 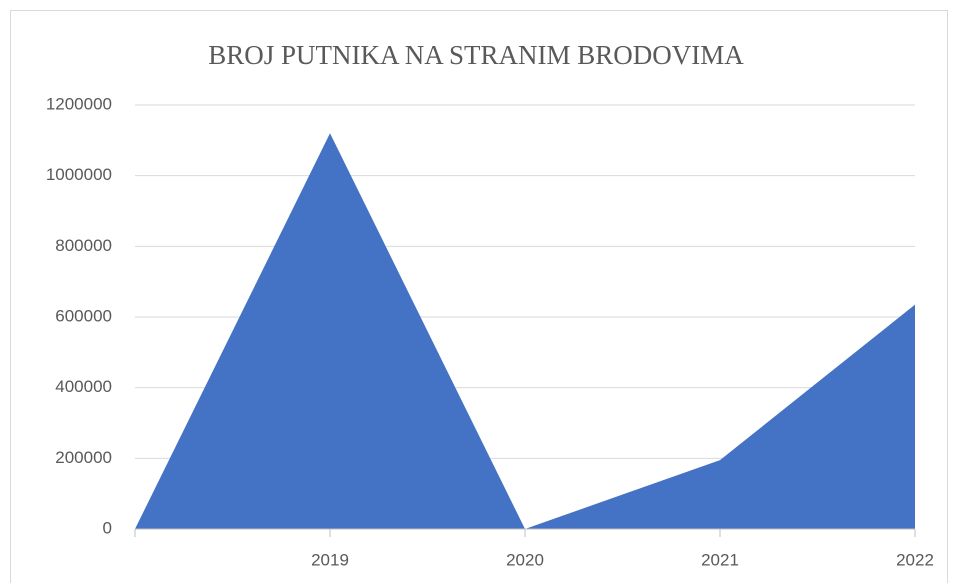 I want to click on y-tick-label: 600000, so click(x=83, y=315).